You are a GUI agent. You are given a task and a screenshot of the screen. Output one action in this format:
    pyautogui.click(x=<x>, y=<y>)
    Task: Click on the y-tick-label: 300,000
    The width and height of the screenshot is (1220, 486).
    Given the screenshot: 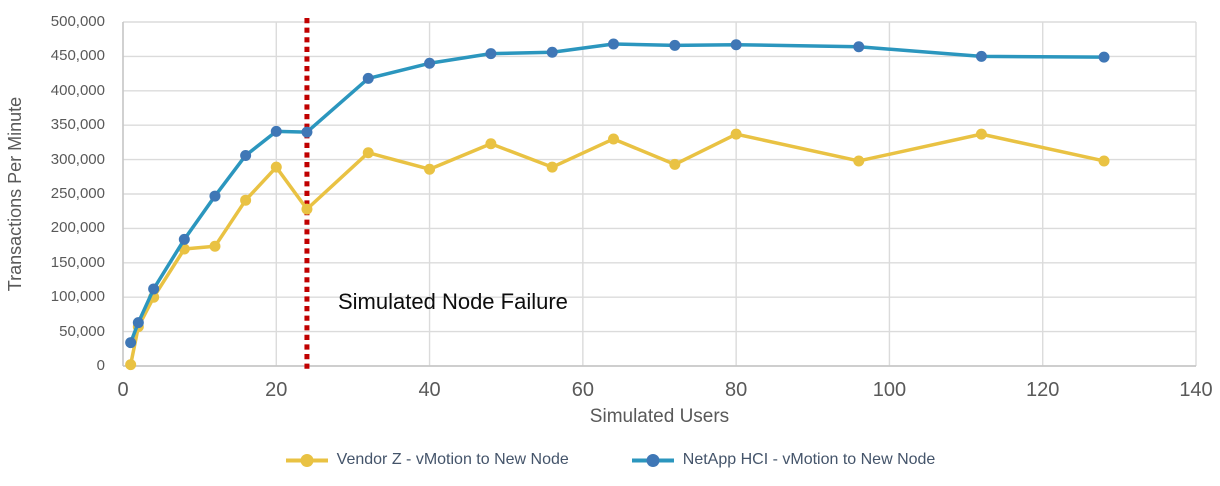 What is the action you would take?
    pyautogui.click(x=77, y=159)
    